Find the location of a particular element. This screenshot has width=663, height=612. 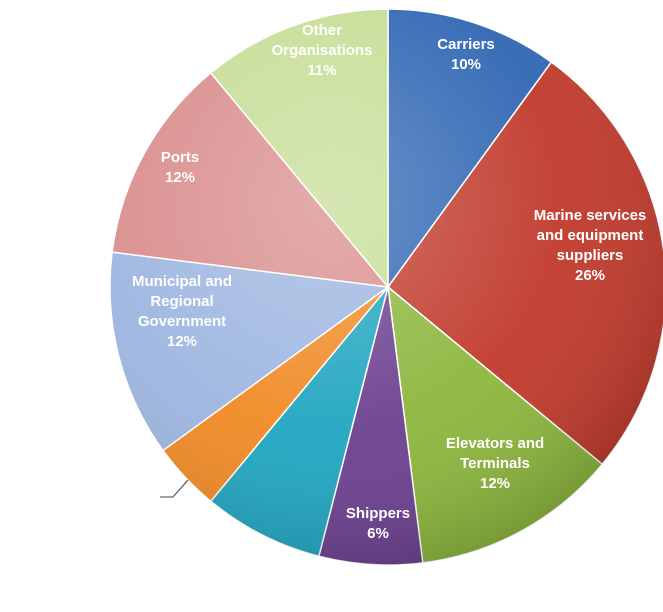

slice-label-other-organisations: Other Organisations 11% is located at coordinates (322, 50).